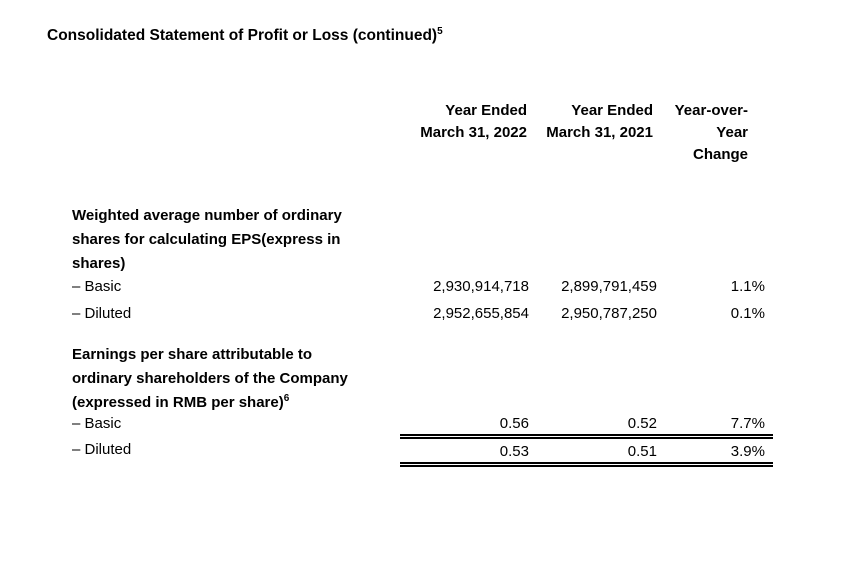 The height and width of the screenshot is (583, 843). What do you see at coordinates (715, 427) in the screenshot?
I see `value-basic-eps-yoy: 7.7%` at bounding box center [715, 427].